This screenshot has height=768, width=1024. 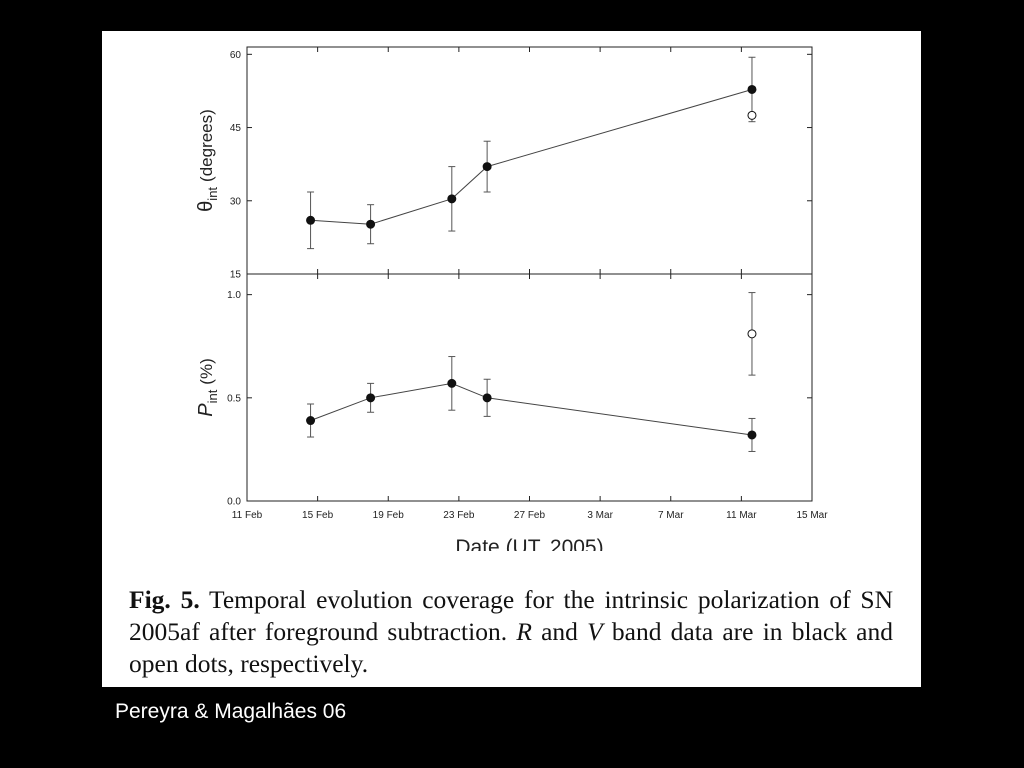 I want to click on bottom-xlabel: Date (UT, 2005), so click(x=529, y=543).